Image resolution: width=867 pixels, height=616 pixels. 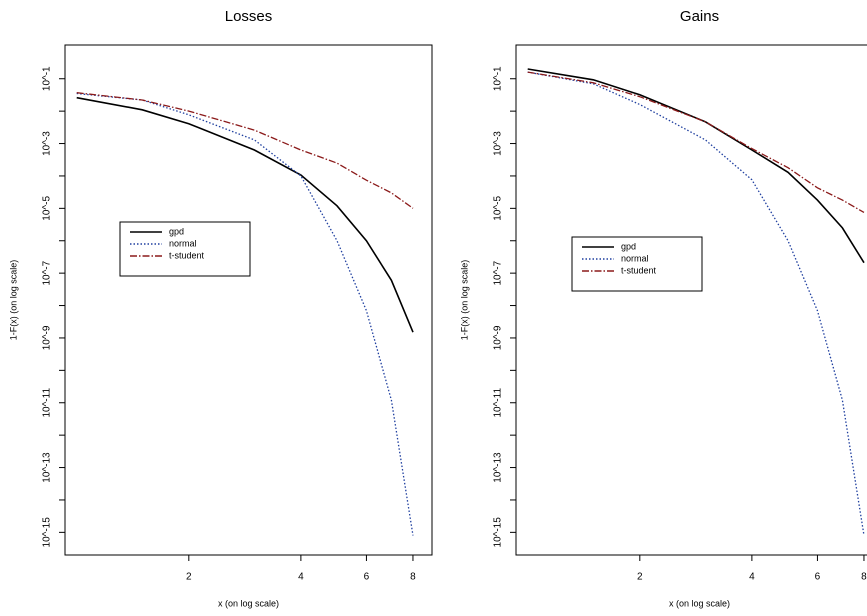 I want to click on chart-title: Gains, so click(x=699, y=16).